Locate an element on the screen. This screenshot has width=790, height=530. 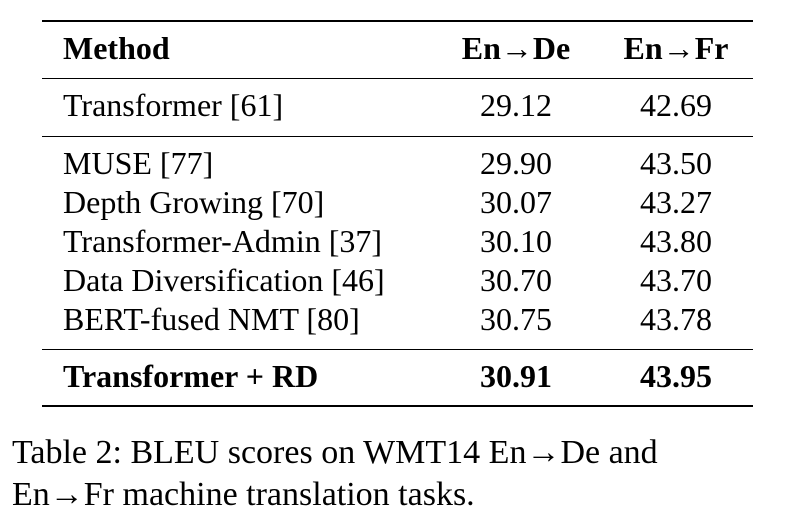
top-rule is located at coordinates (397, 21).